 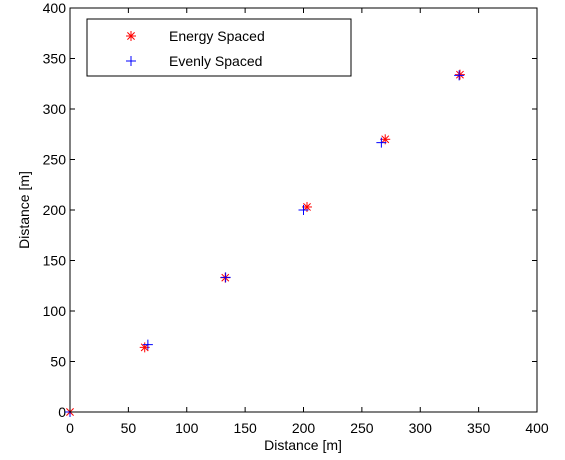 I want to click on x-tick-label: 350, so click(x=479, y=428).